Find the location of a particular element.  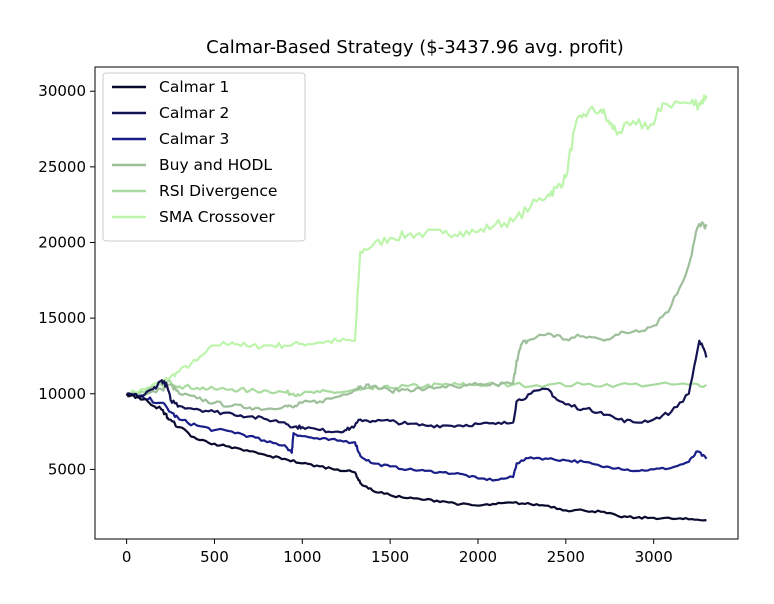

x-tick-label: 3000 is located at coordinates (654, 557).